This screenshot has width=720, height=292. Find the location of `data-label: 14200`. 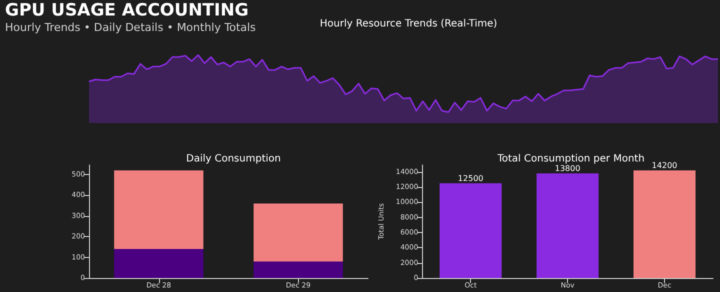

data-label: 14200 is located at coordinates (665, 165).